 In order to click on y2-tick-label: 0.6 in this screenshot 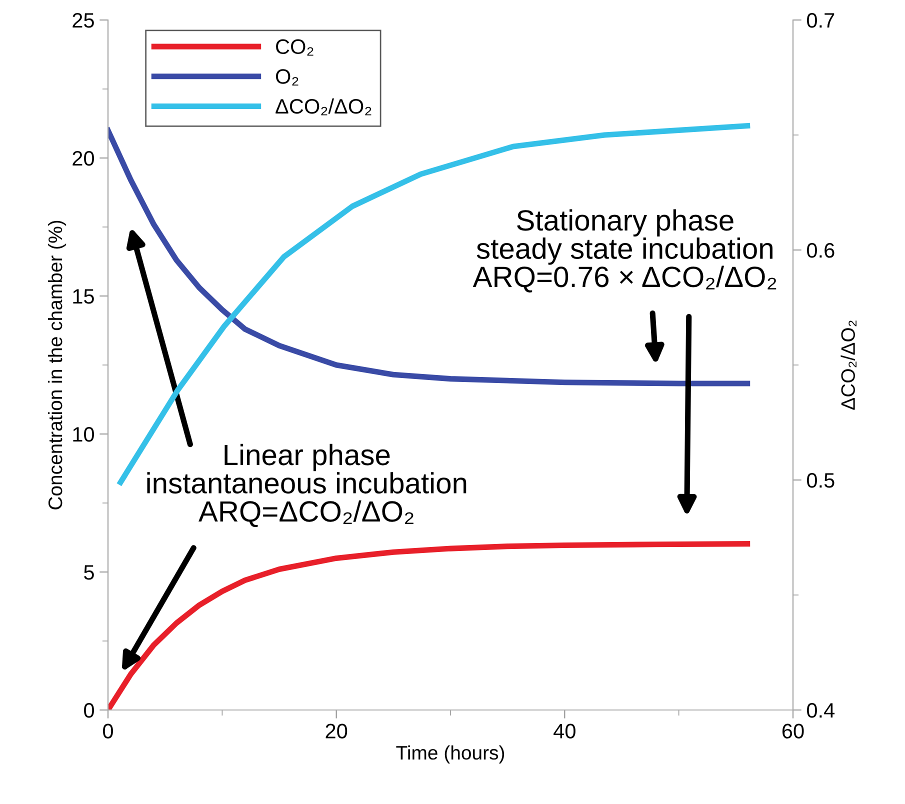, I will do `click(820, 250)`.